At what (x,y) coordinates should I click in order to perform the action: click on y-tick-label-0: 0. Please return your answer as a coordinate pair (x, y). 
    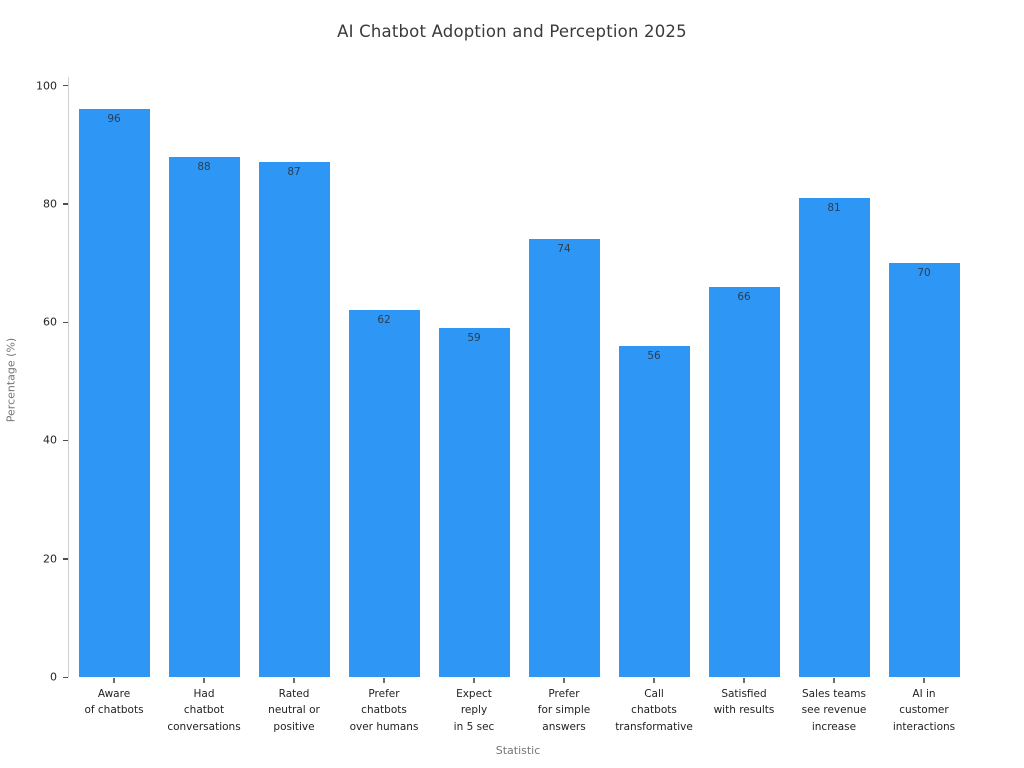
    Looking at the image, I should click on (53, 677).